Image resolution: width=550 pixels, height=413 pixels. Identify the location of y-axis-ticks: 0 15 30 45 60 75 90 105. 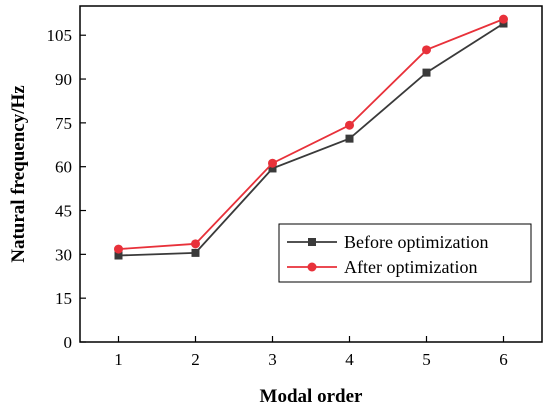
(66, 189).